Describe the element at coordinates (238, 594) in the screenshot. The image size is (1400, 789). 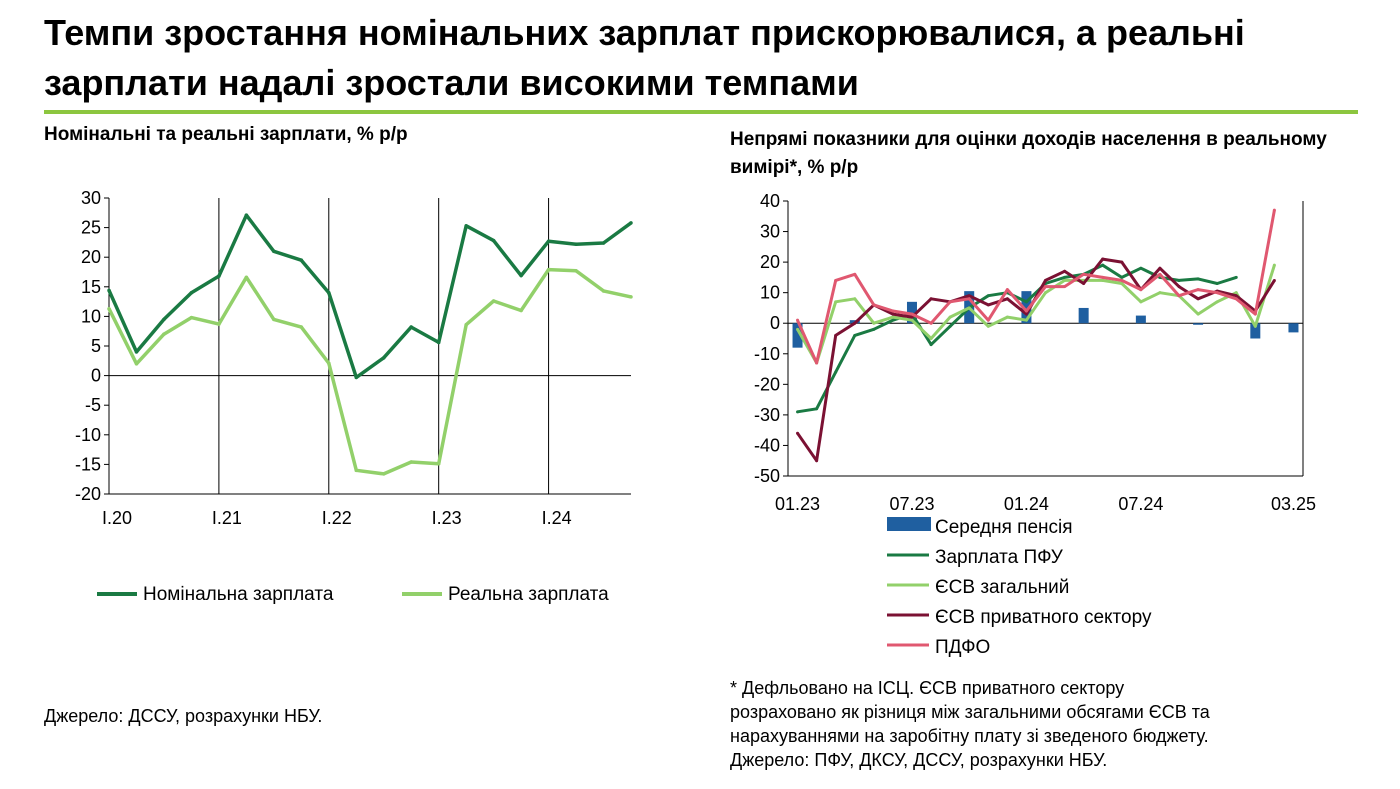
I see `legend-label: Номінальна зарплата` at that location.